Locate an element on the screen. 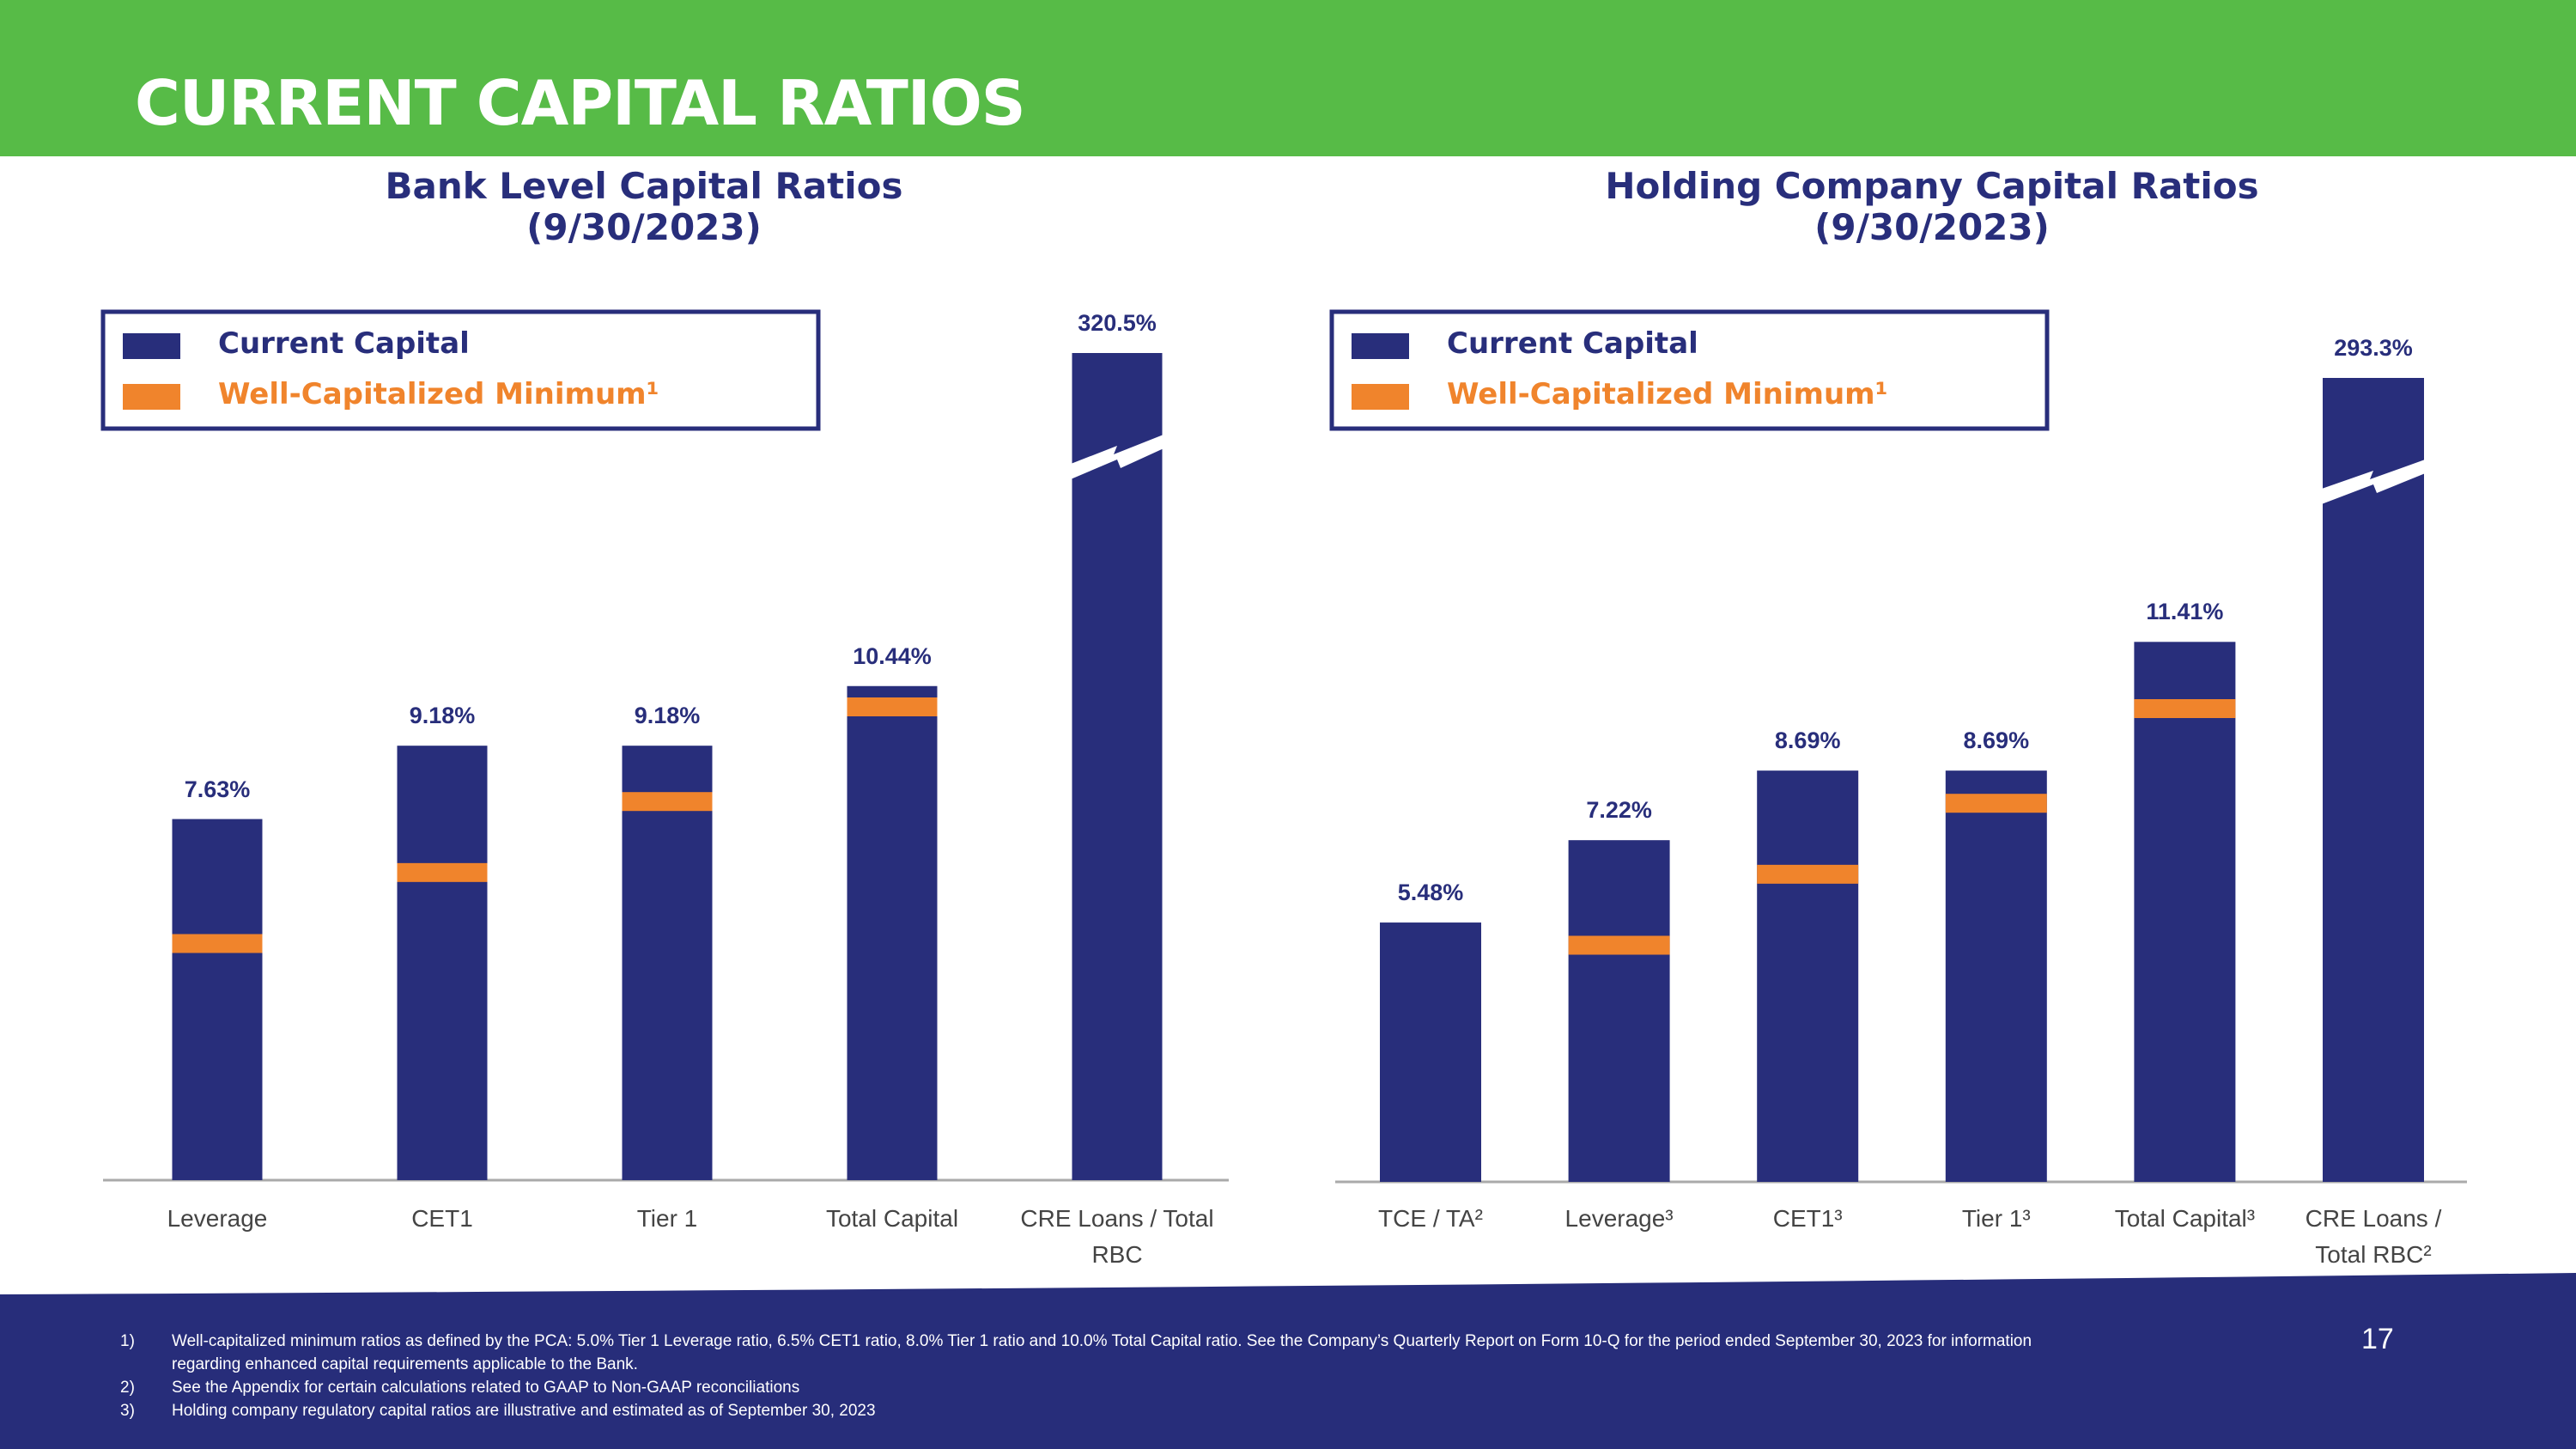 This screenshot has height=1449, width=2576. x-tick-label: TCE / TA² is located at coordinates (1430, 1218).